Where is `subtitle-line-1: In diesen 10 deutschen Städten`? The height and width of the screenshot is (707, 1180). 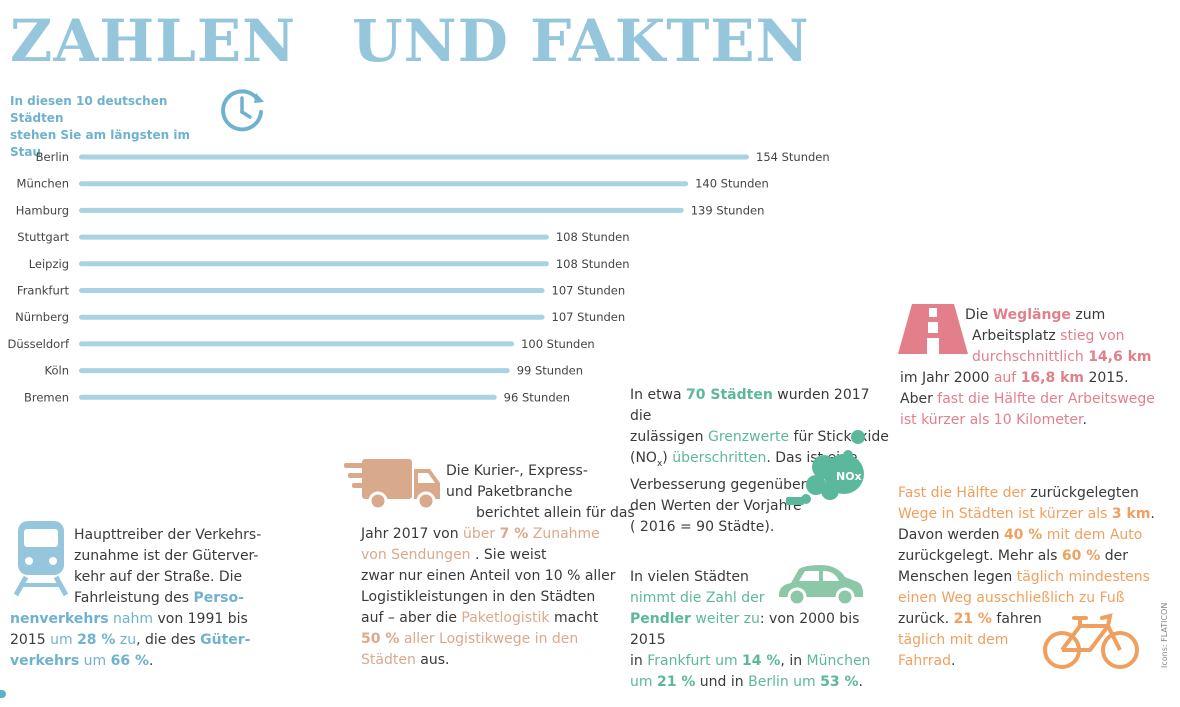
subtitle-line-1: In diesen 10 deutschen Städten is located at coordinates (89, 109).